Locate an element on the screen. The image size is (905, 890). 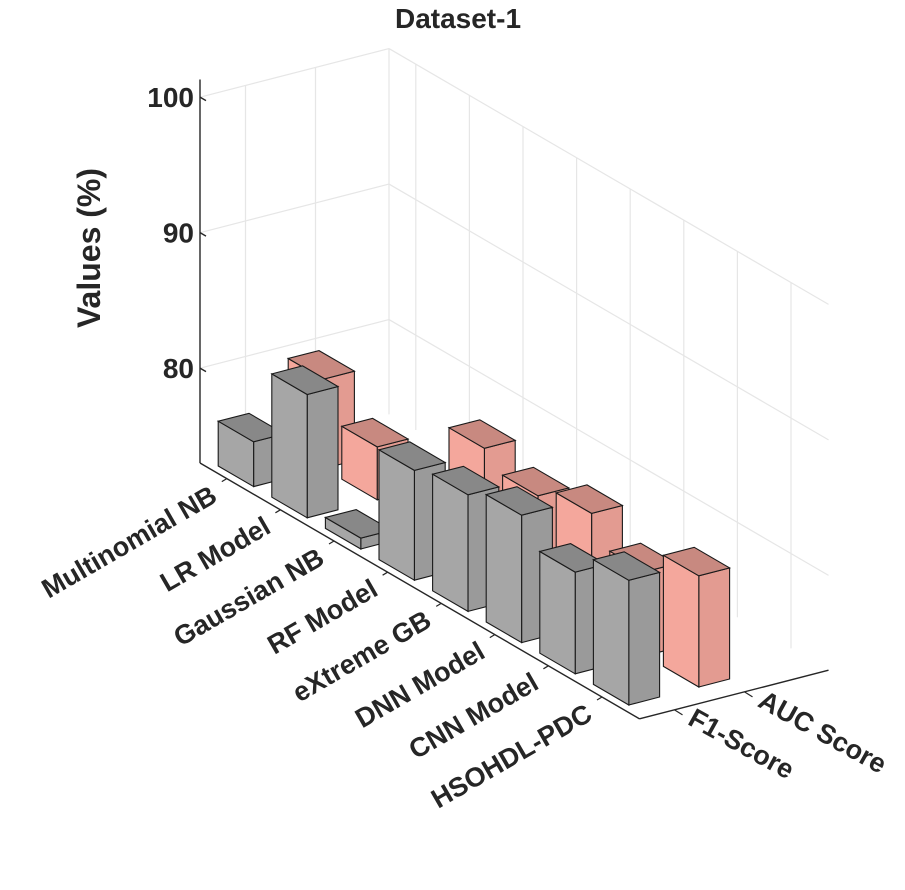
series-axis-line is located at coordinates (734, 694).